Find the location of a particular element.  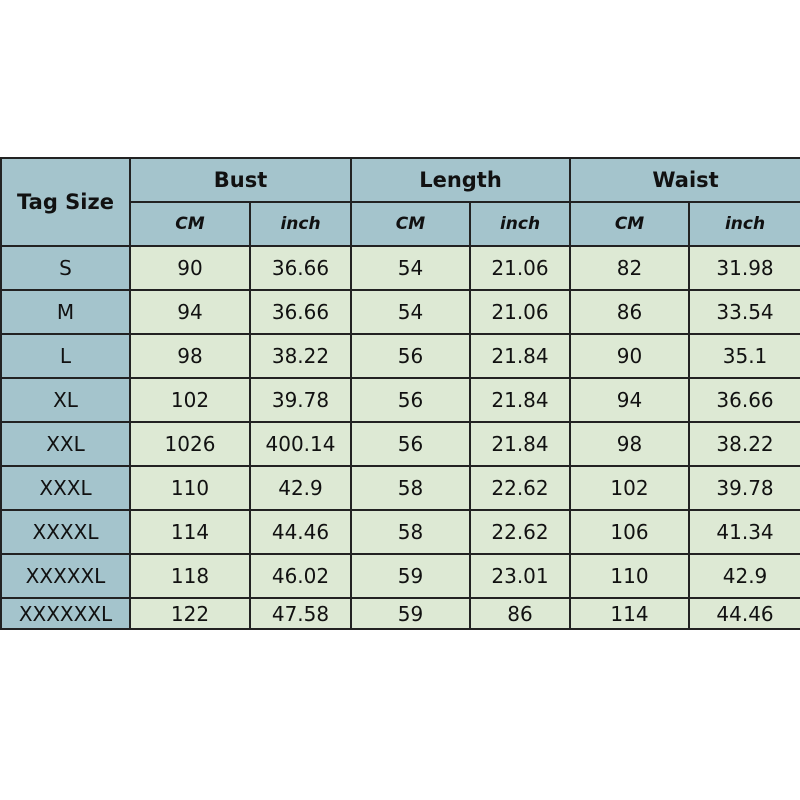

tag-size-cell: XXXL is located at coordinates (65, 488).